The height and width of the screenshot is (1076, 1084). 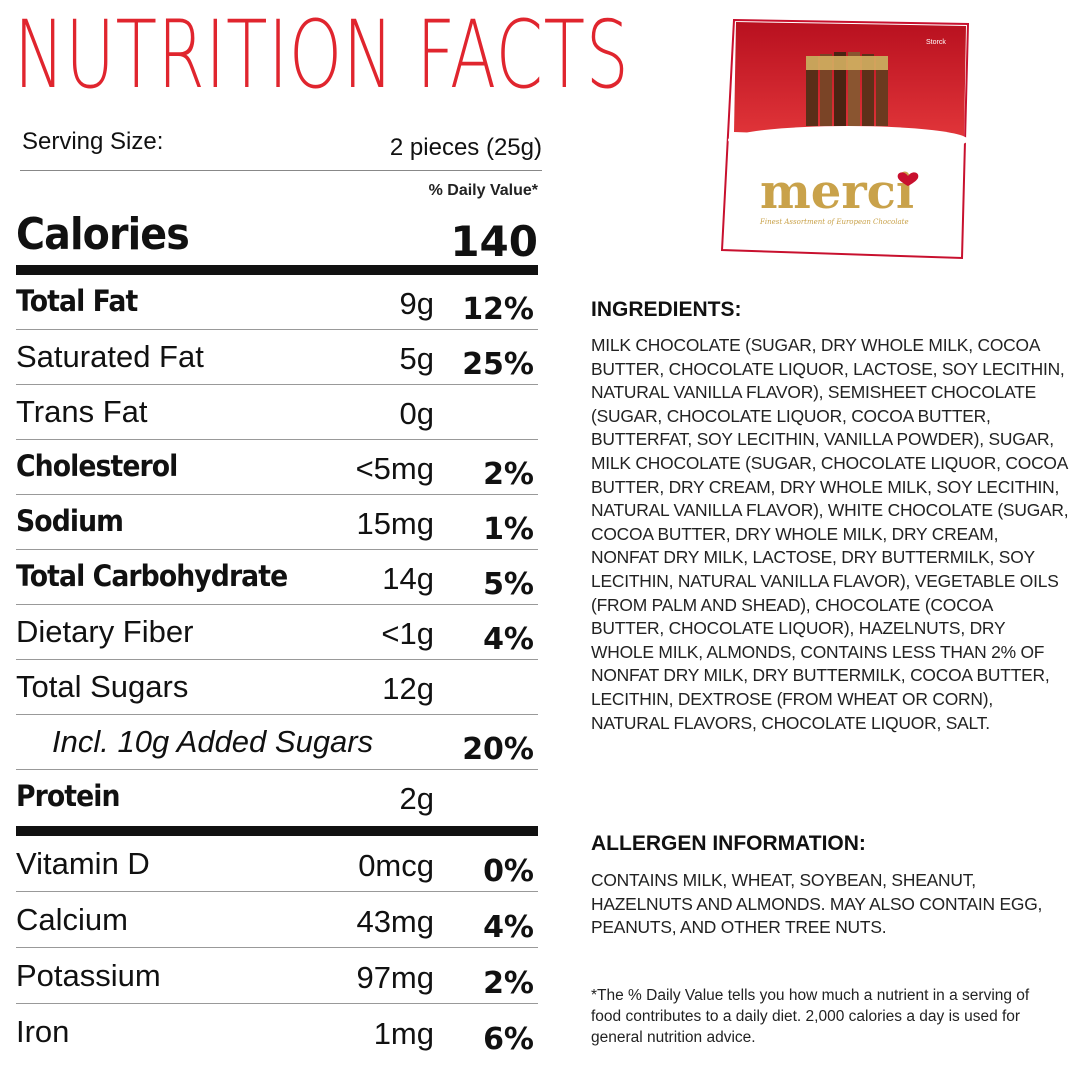 What do you see at coordinates (834, 222) in the screenshot?
I see `brand-tagline: Finest Assortment of European Chocolate` at bounding box center [834, 222].